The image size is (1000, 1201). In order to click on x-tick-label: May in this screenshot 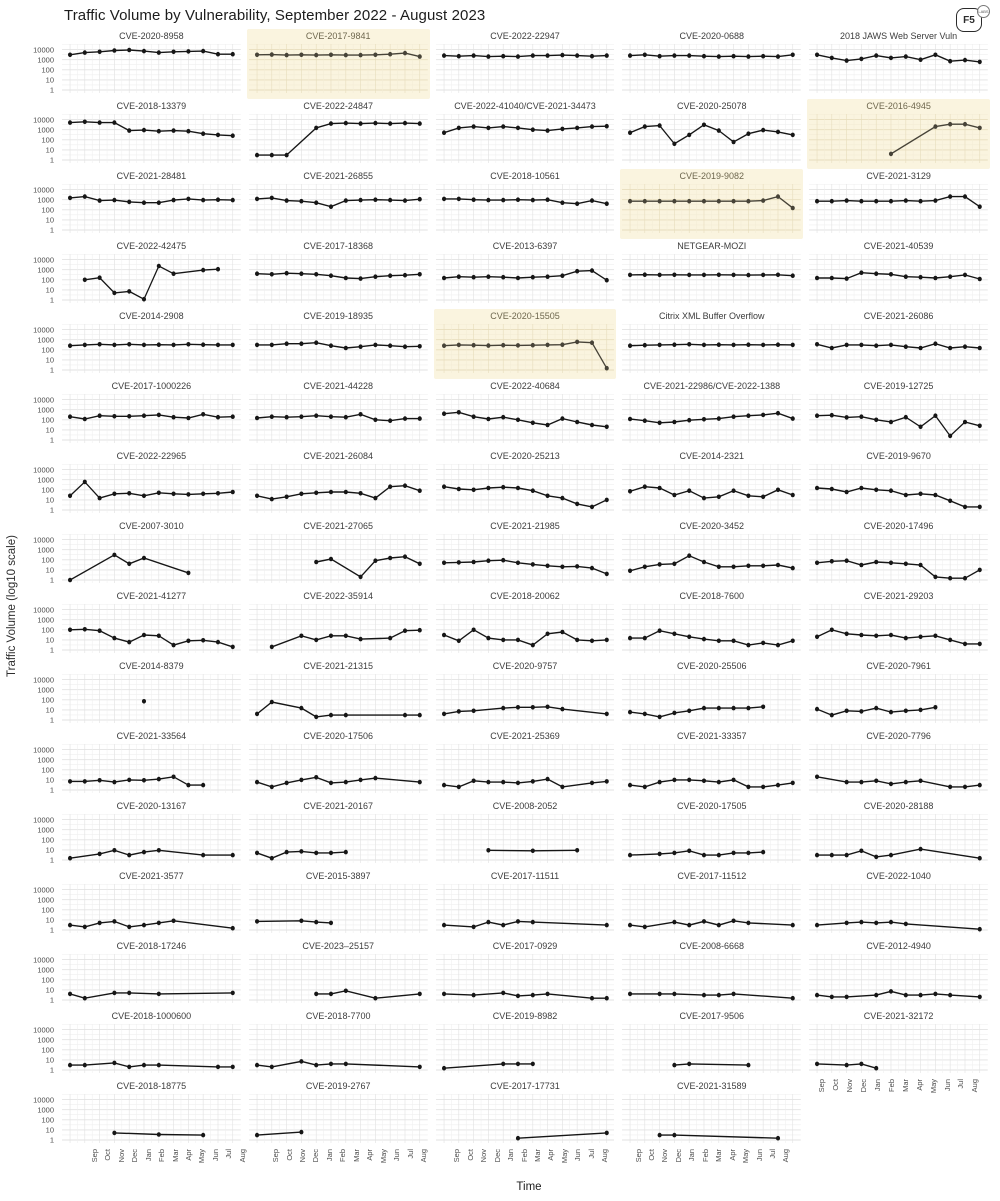, I will do `click(933, 1086)`.